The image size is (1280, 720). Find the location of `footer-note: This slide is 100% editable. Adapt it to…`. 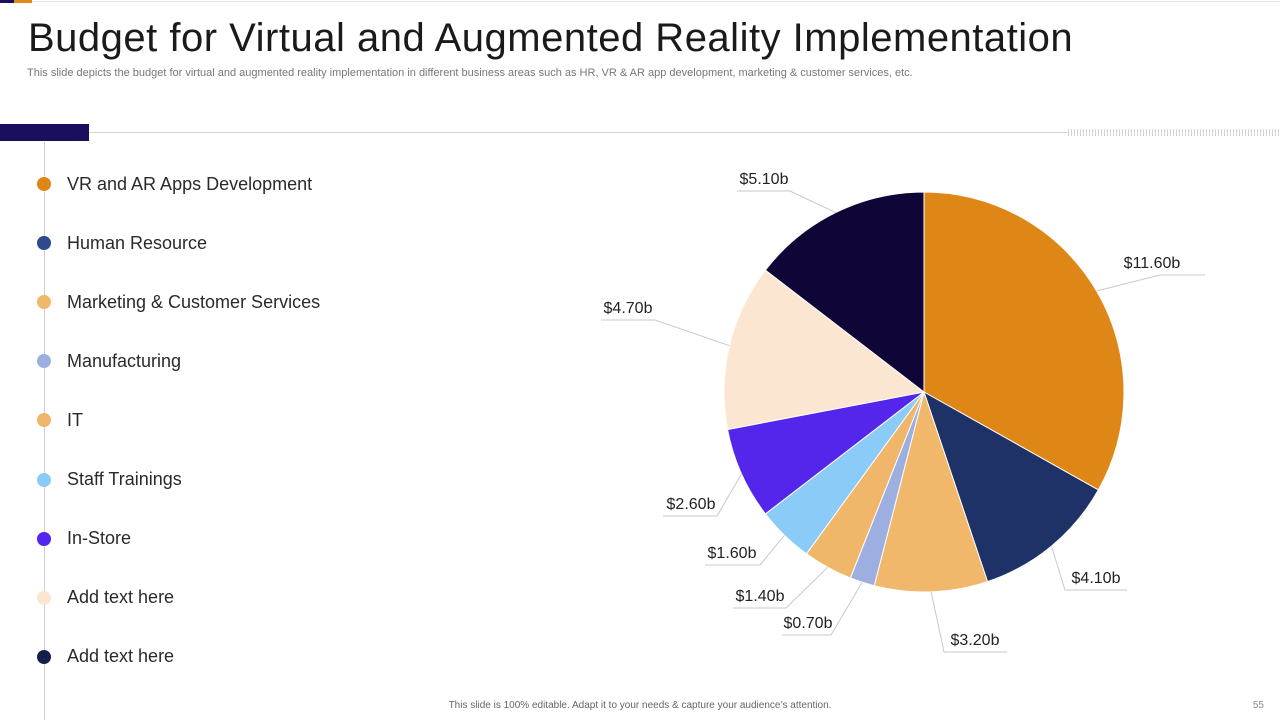

footer-note: This slide is 100% editable. Adapt it to… is located at coordinates (640, 705).